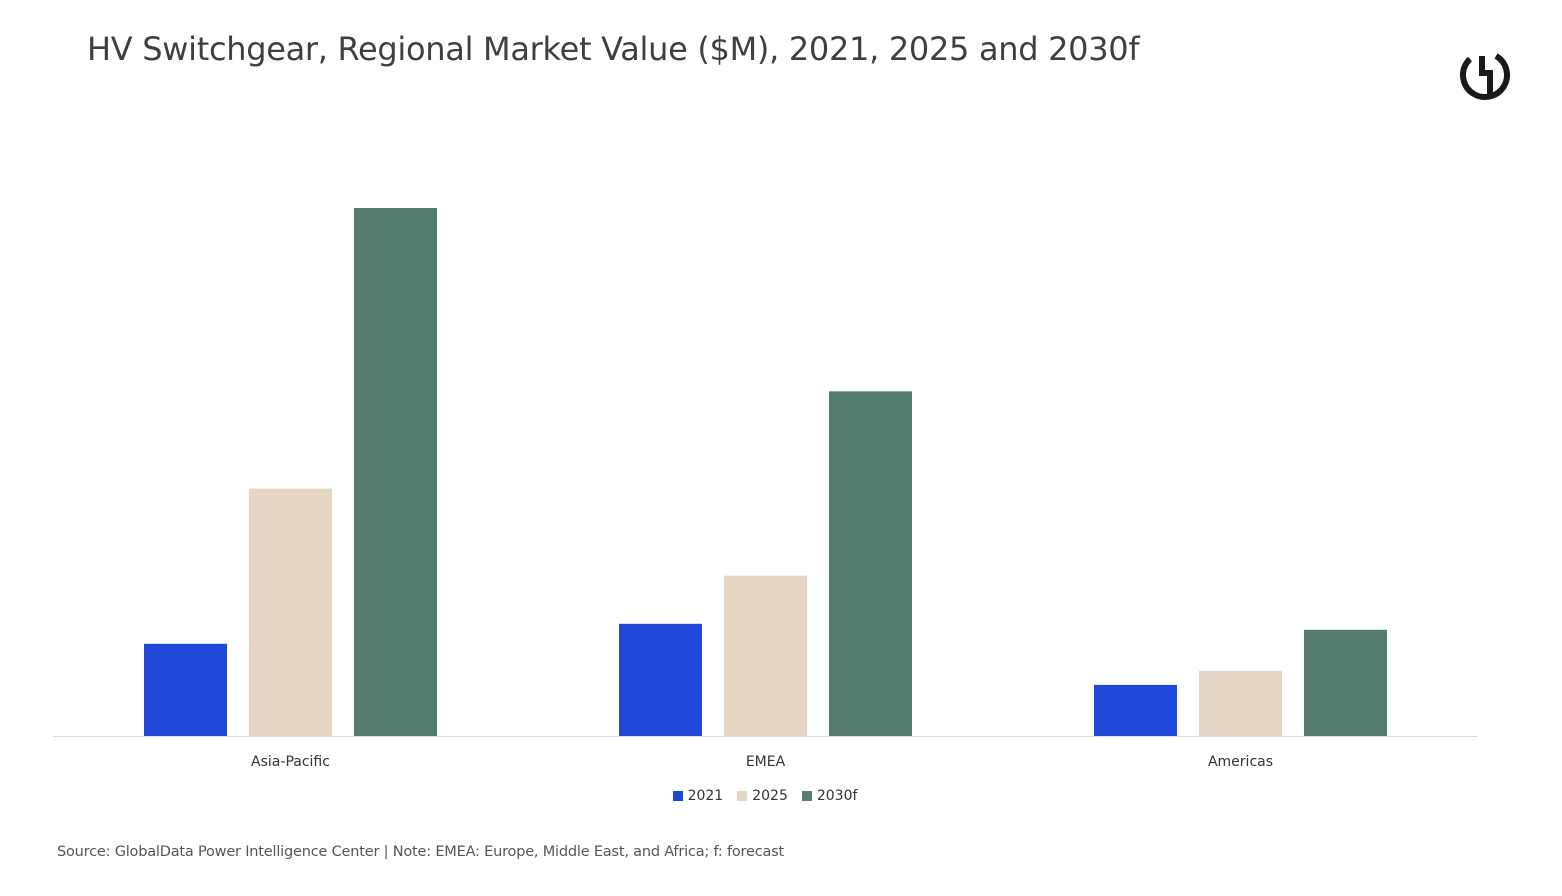 The height and width of the screenshot is (896, 1562). I want to click on bar-asia-pacific-2025, so click(290, 612).